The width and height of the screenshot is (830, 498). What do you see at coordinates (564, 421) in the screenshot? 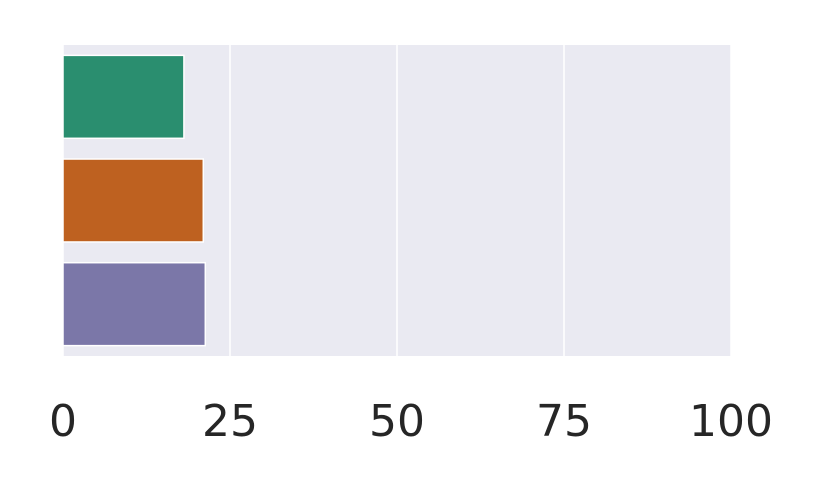
I see `x-tick-label: 75` at bounding box center [564, 421].